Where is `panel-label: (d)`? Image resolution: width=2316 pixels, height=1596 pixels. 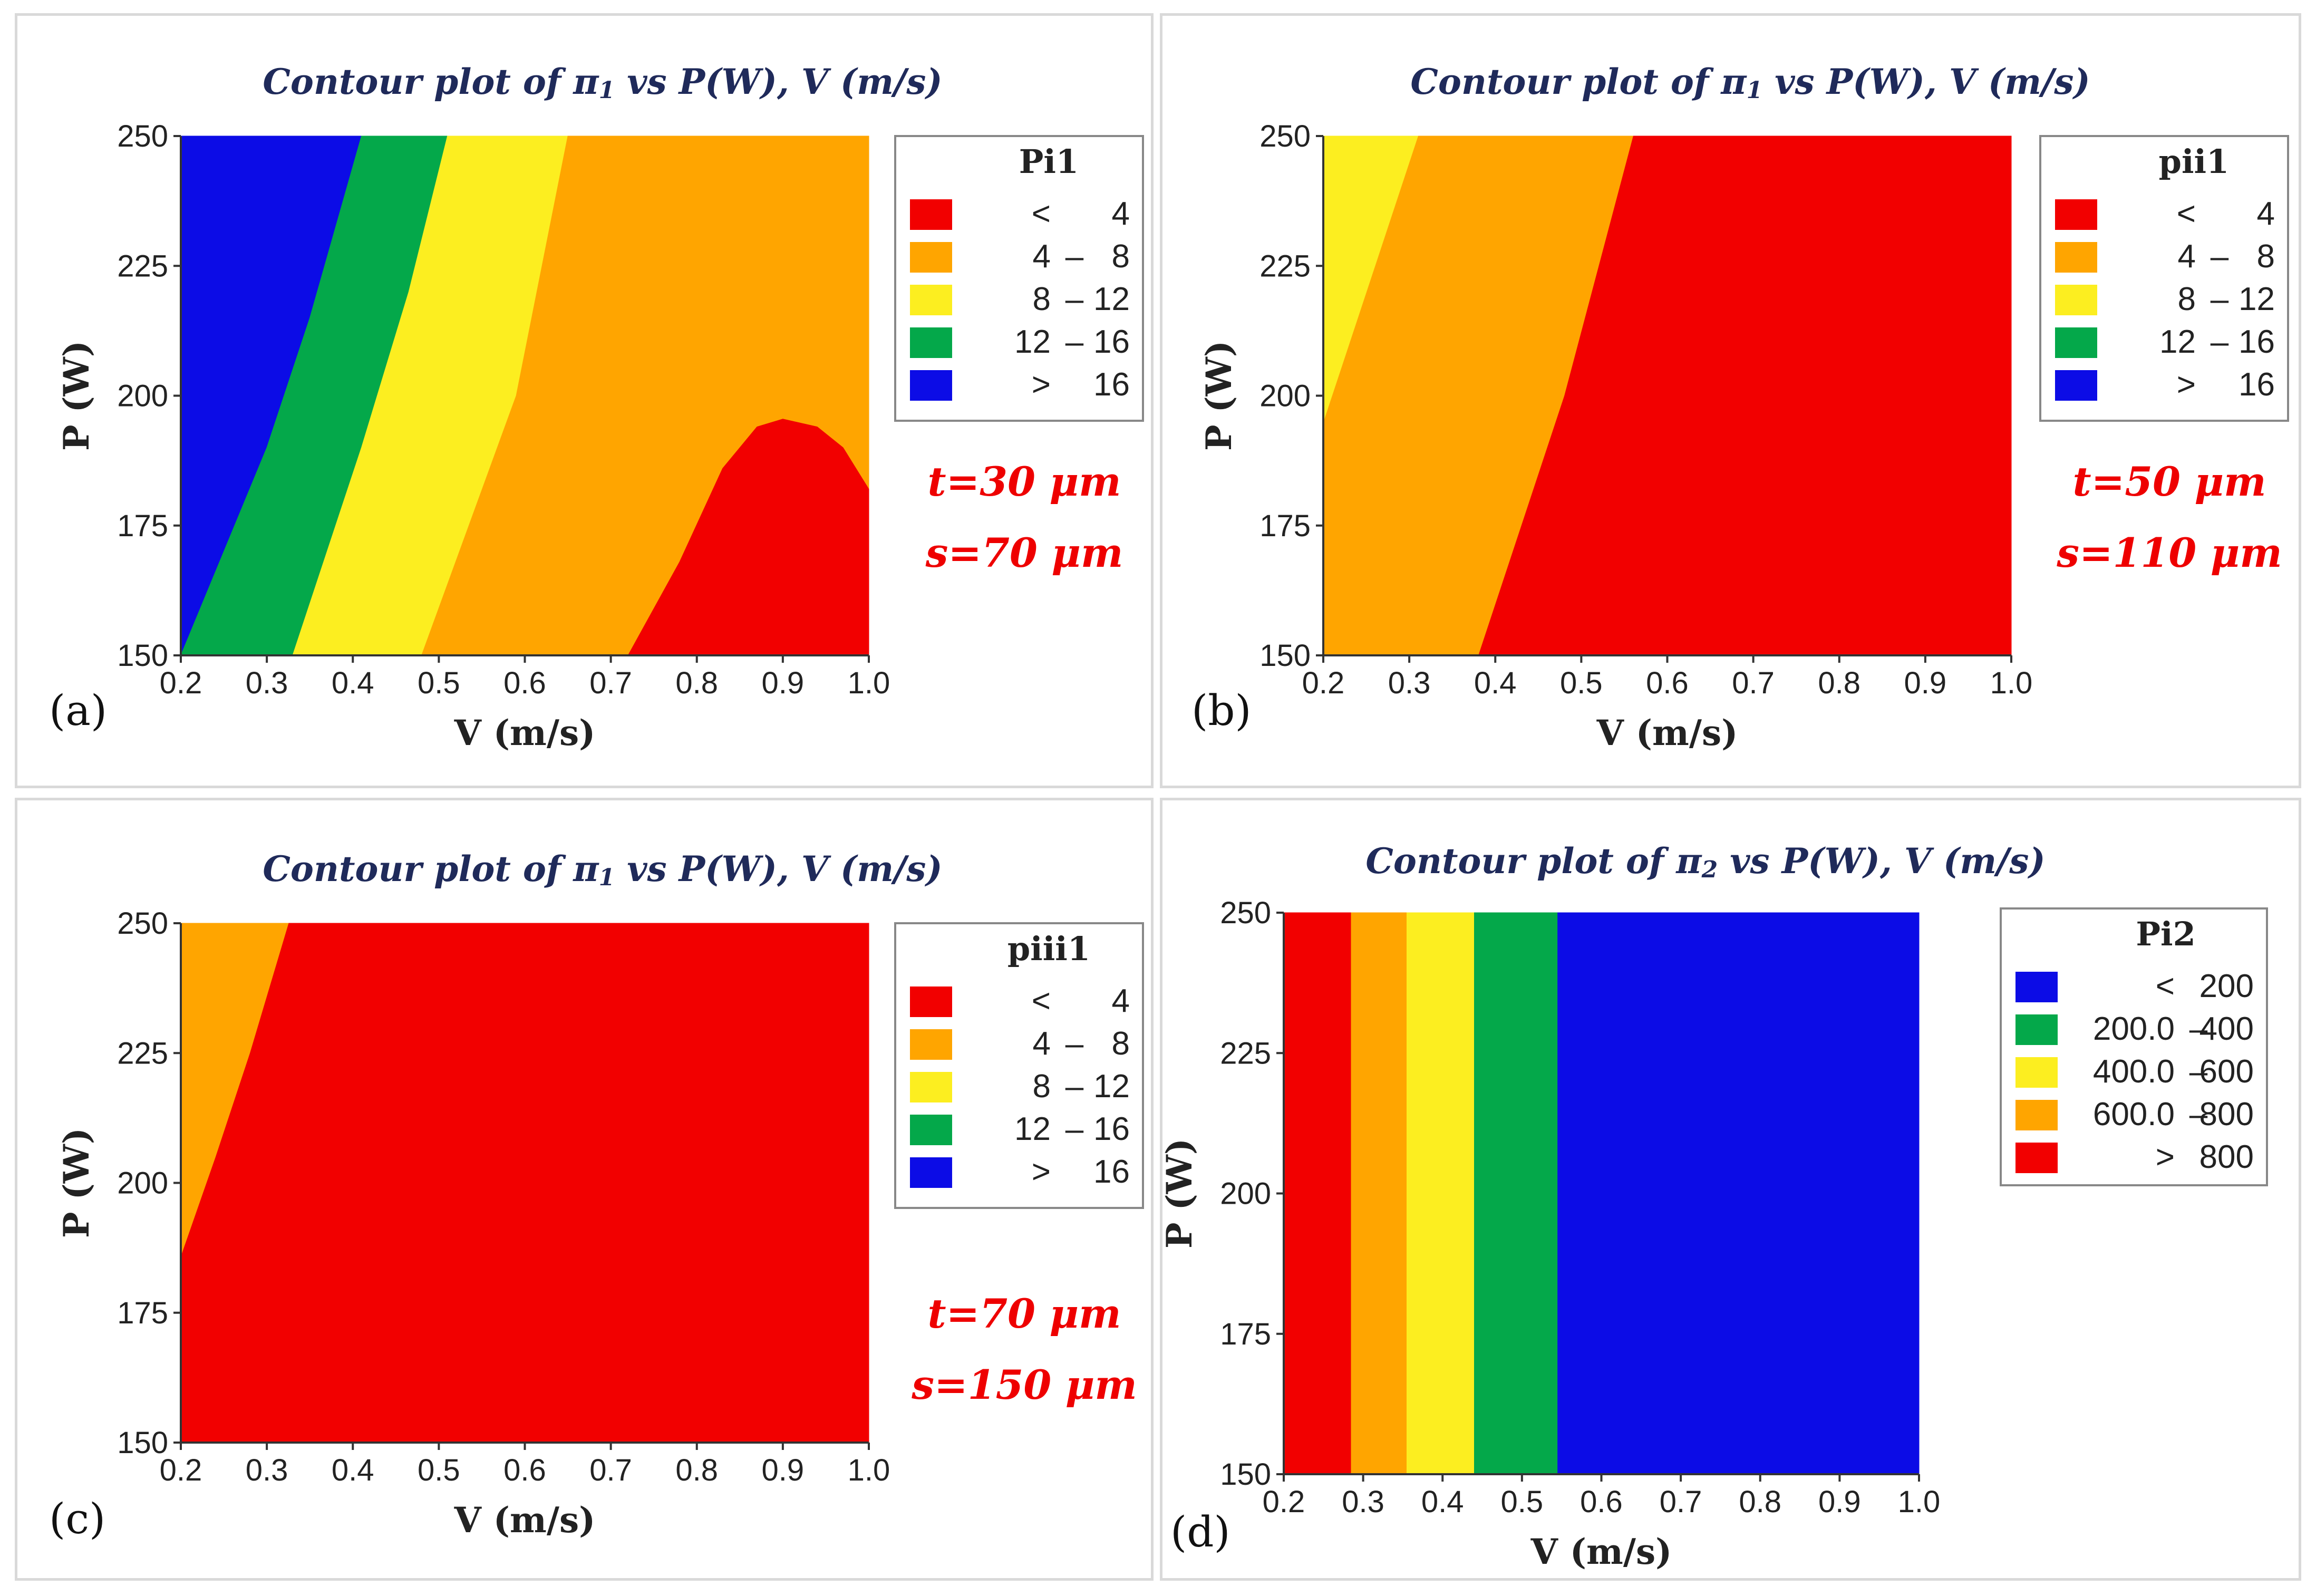 panel-label: (d) is located at coordinates (1200, 1531).